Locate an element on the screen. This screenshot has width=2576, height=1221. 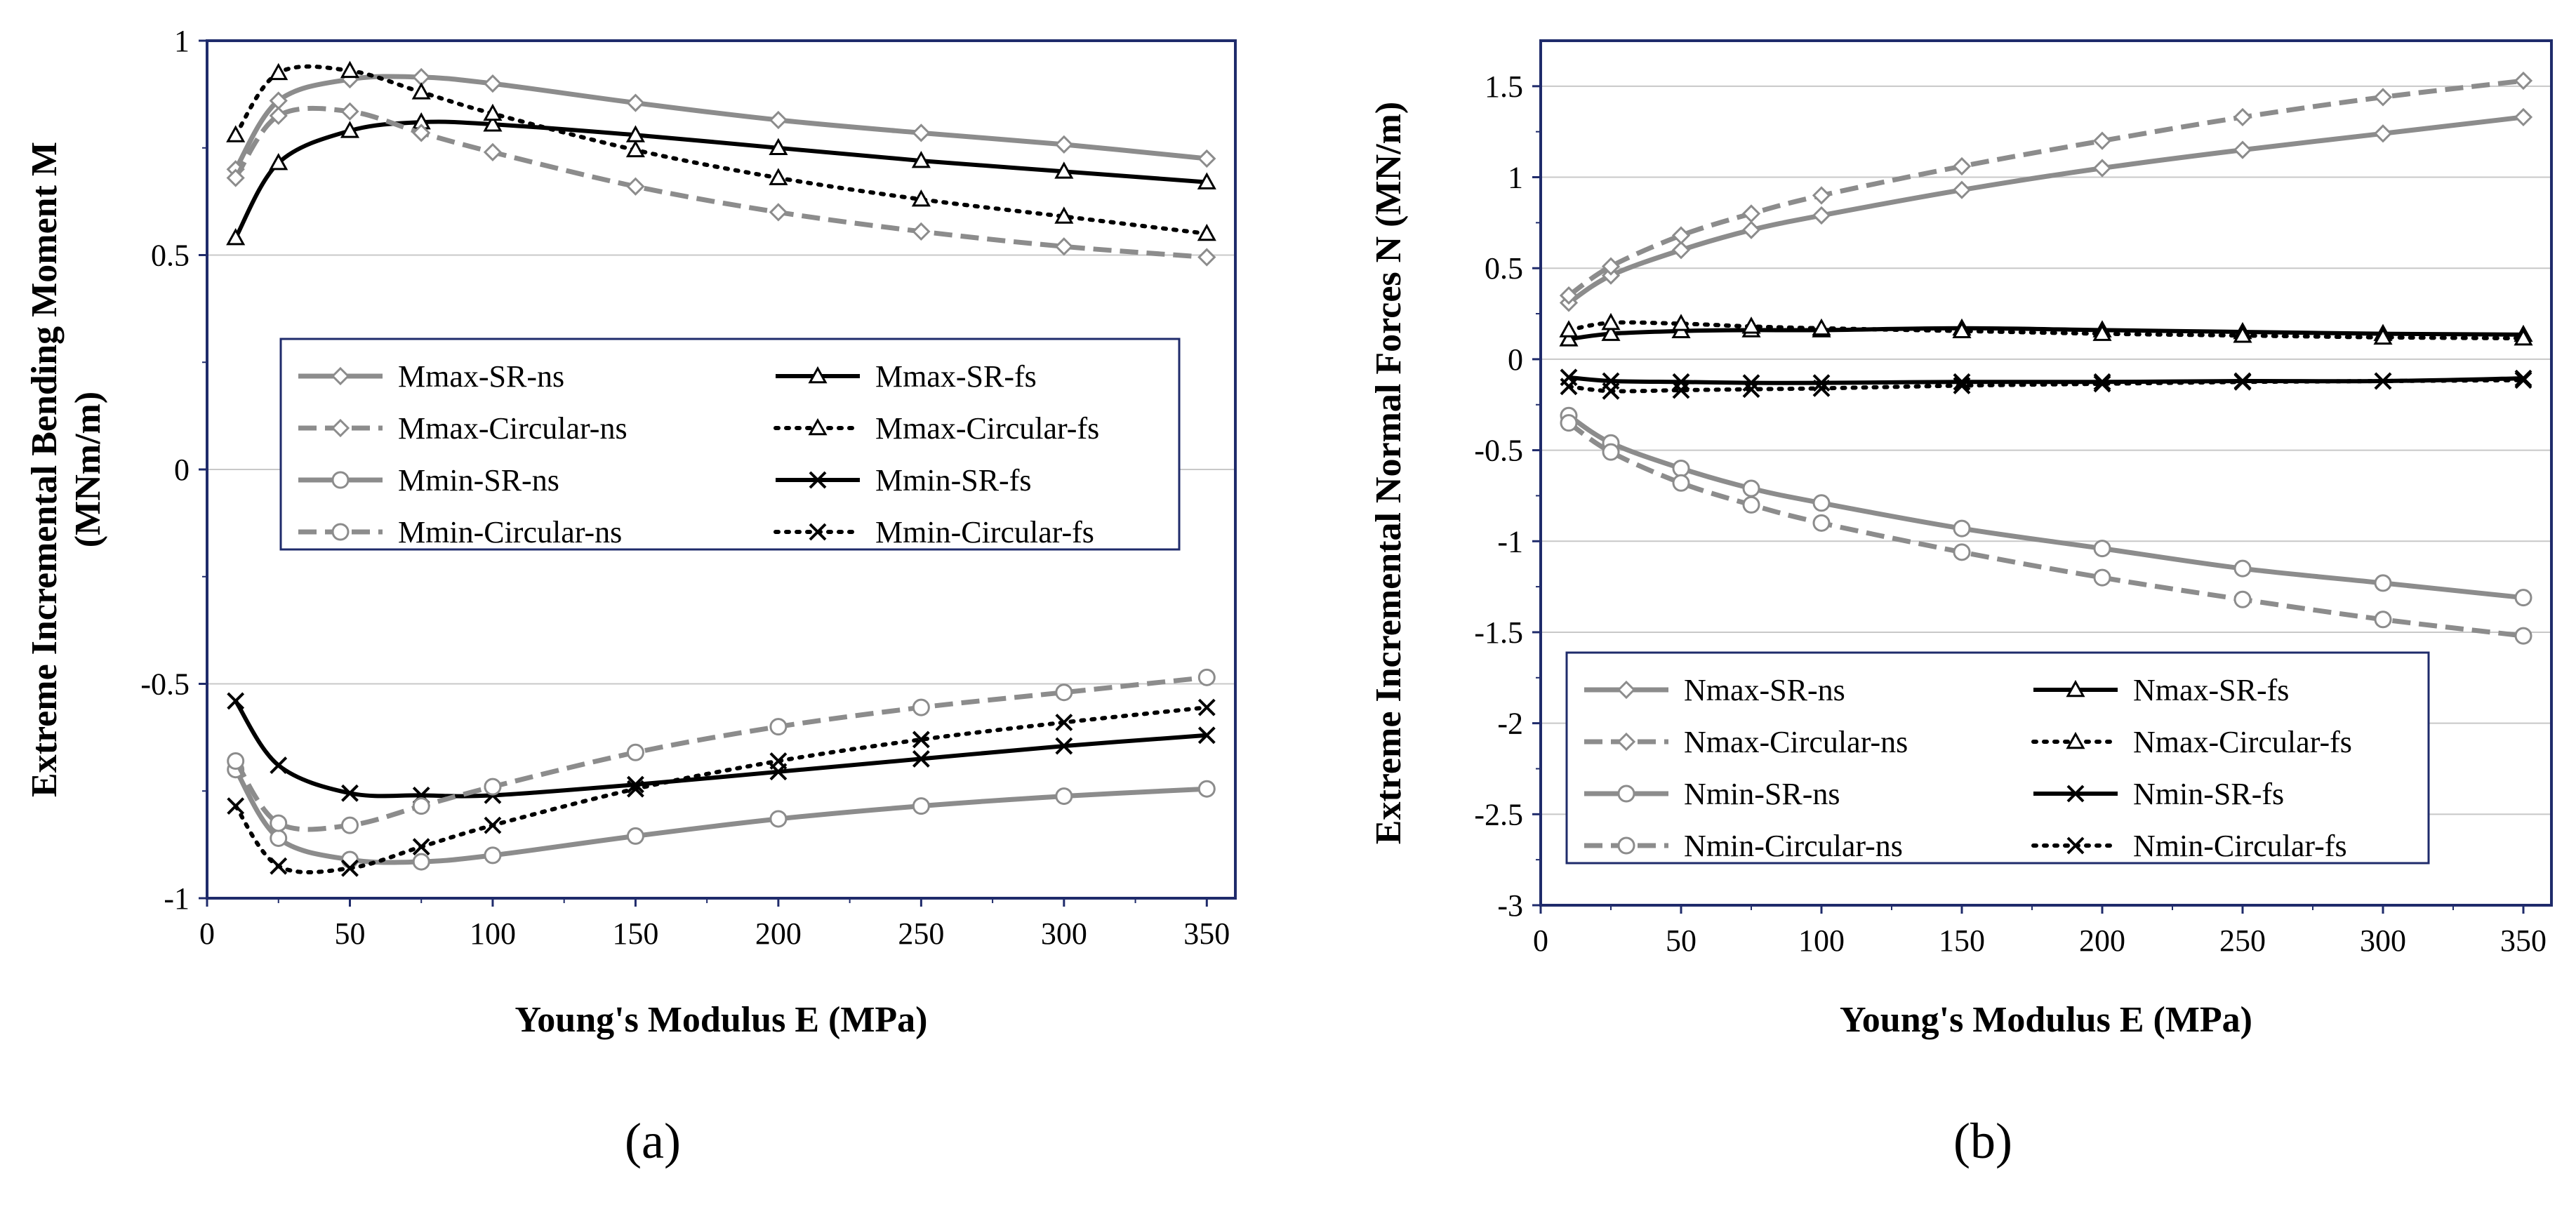
chart-a-legend-item-mmax-sr-ns: Mmax-SR-ns is located at coordinates (431, 376).